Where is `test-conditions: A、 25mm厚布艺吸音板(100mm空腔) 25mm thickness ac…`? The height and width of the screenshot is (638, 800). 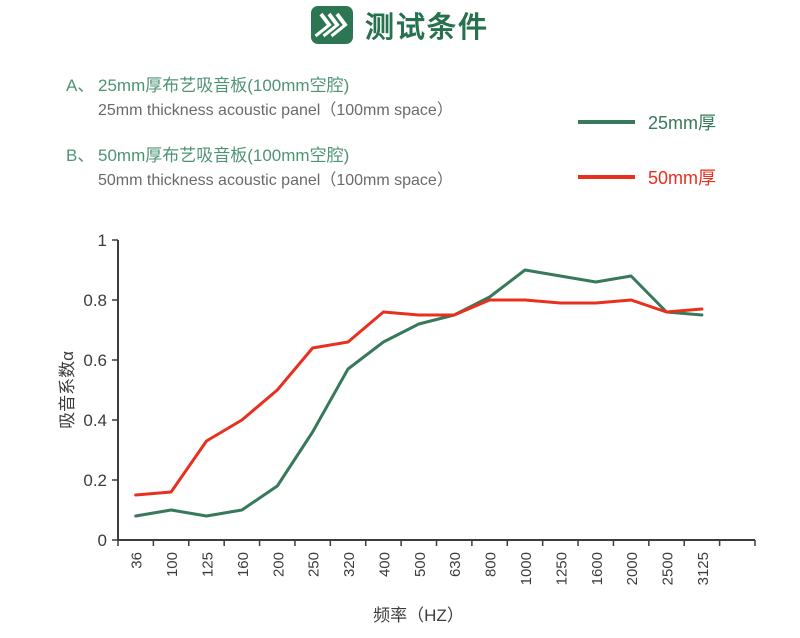 test-conditions: A、 25mm厚布艺吸音板(100mm空腔) 25mm thickness ac… is located at coordinates (336, 144).